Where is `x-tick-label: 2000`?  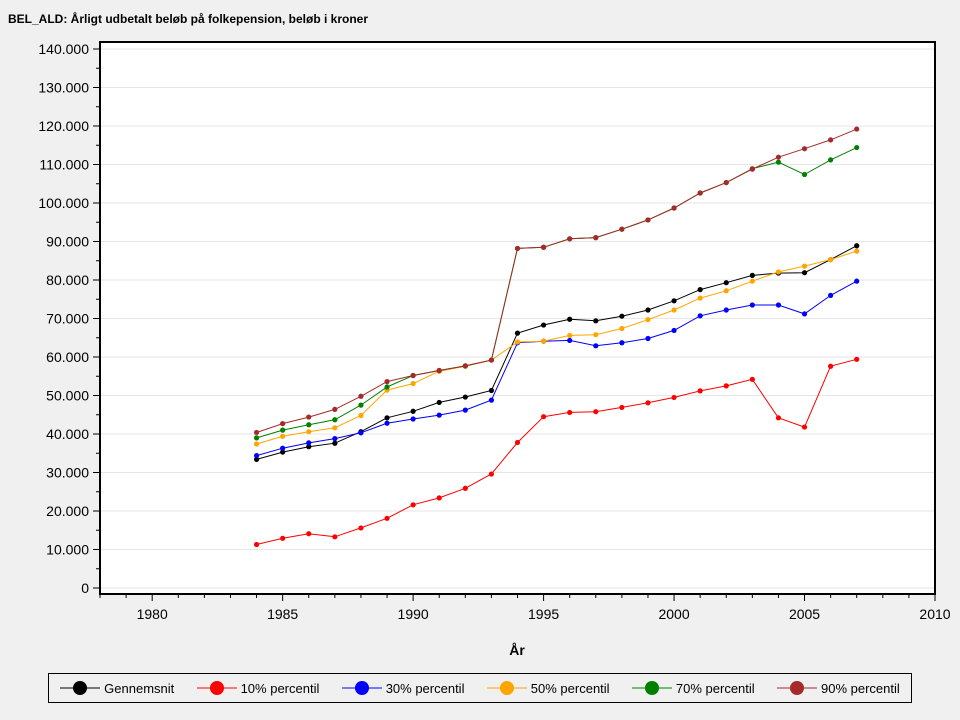
x-tick-label: 2000 is located at coordinates (673, 614).